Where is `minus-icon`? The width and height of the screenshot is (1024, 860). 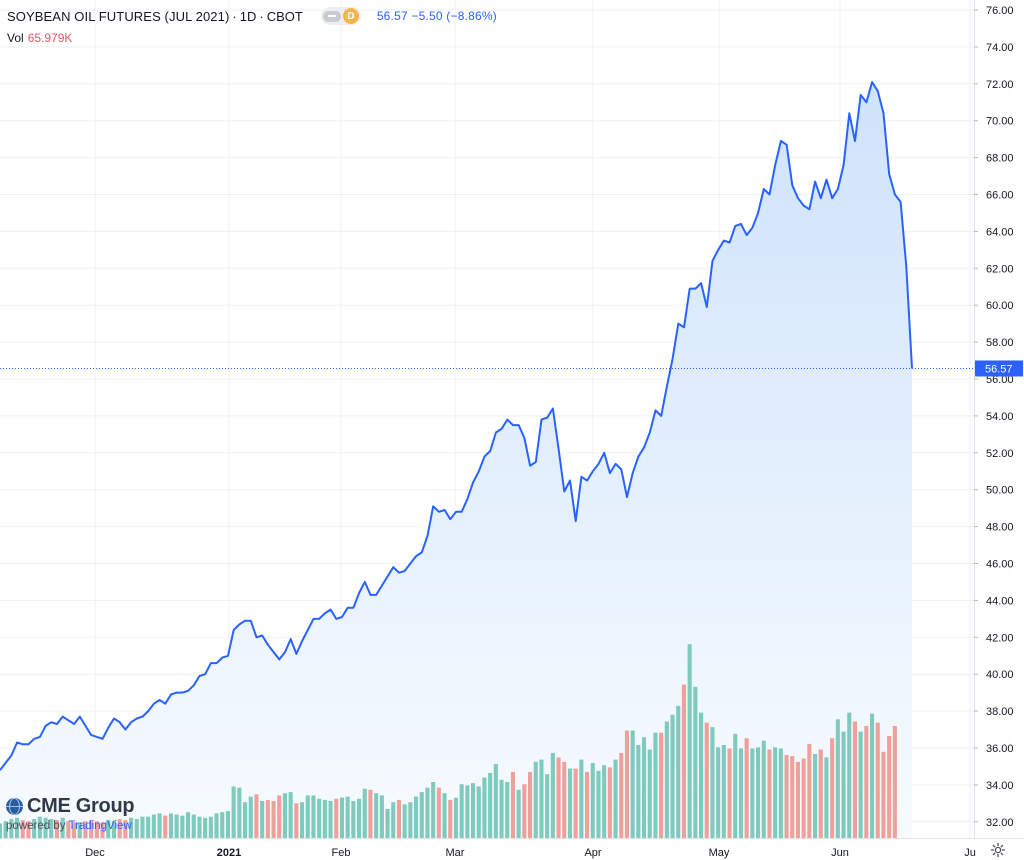 minus-icon is located at coordinates (331, 16).